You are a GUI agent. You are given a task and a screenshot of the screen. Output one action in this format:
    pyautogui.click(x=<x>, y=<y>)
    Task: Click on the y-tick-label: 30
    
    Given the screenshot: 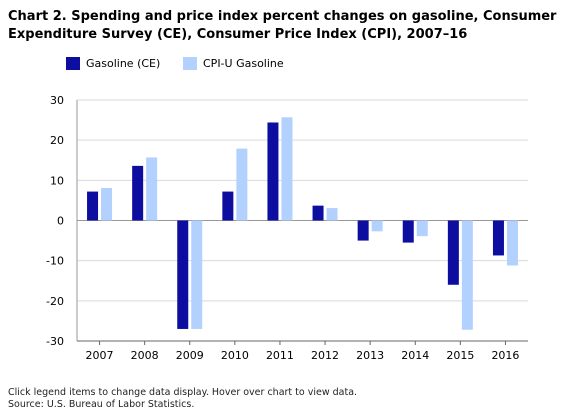 What is the action you would take?
    pyautogui.click(x=57, y=100)
    